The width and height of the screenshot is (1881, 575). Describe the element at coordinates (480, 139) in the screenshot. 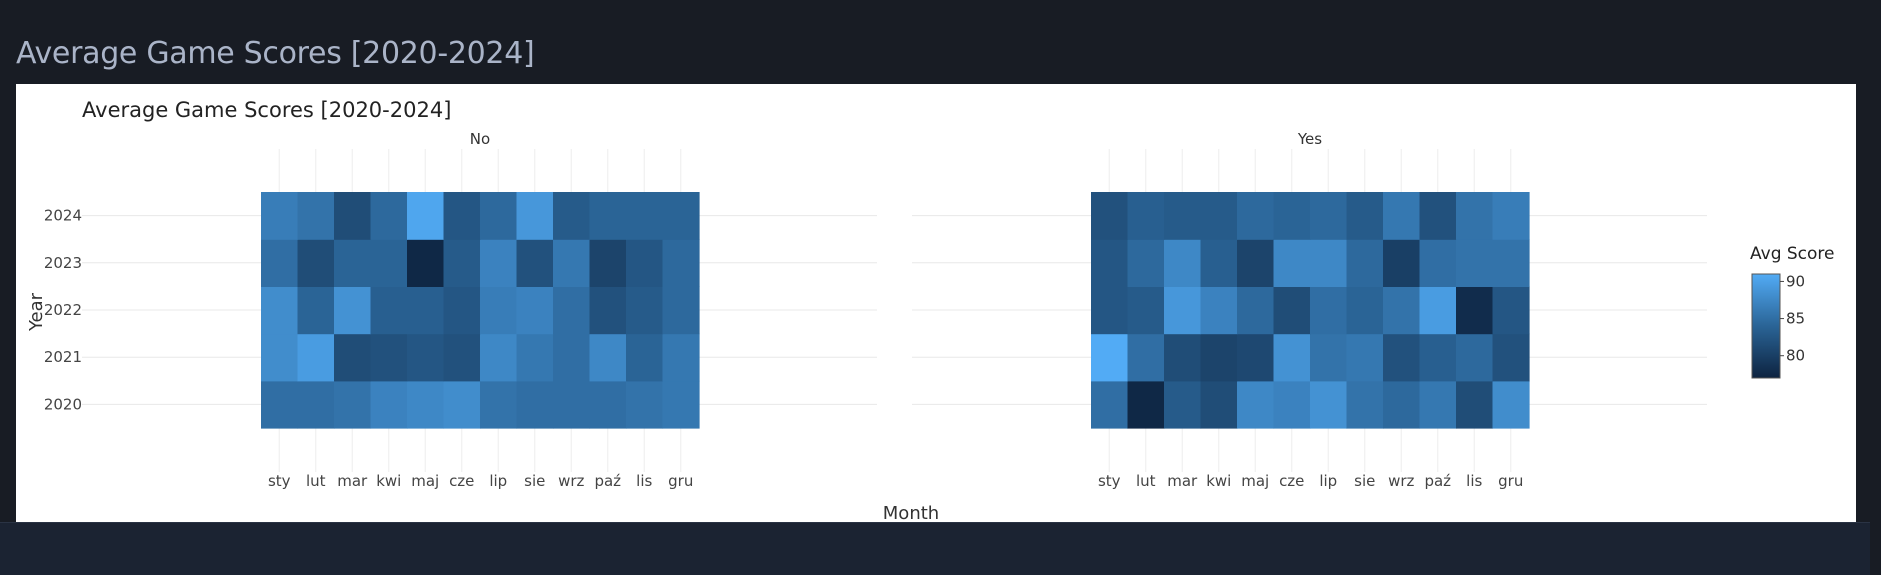

I see `facet-label: No` at that location.